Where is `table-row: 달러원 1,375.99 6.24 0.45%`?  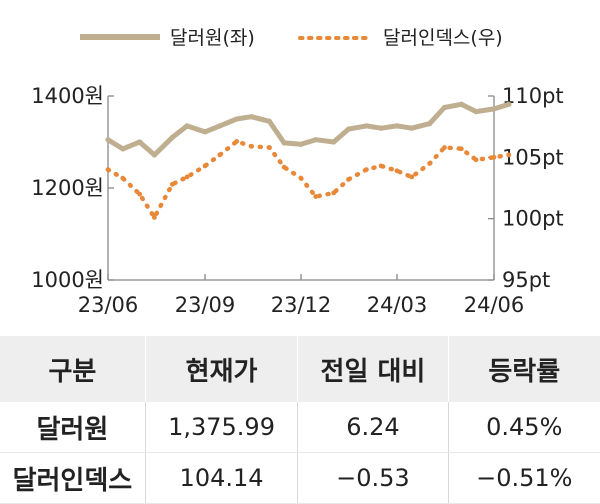 table-row: 달러원 1,375.99 6.24 0.45% is located at coordinates (300, 427).